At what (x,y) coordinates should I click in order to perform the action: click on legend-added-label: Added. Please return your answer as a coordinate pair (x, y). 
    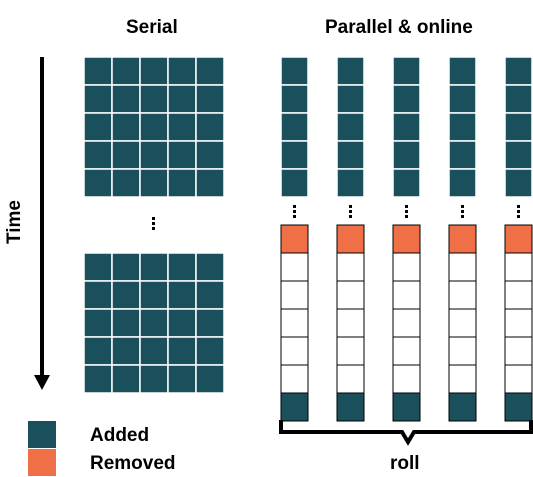
    Looking at the image, I should click on (120, 435).